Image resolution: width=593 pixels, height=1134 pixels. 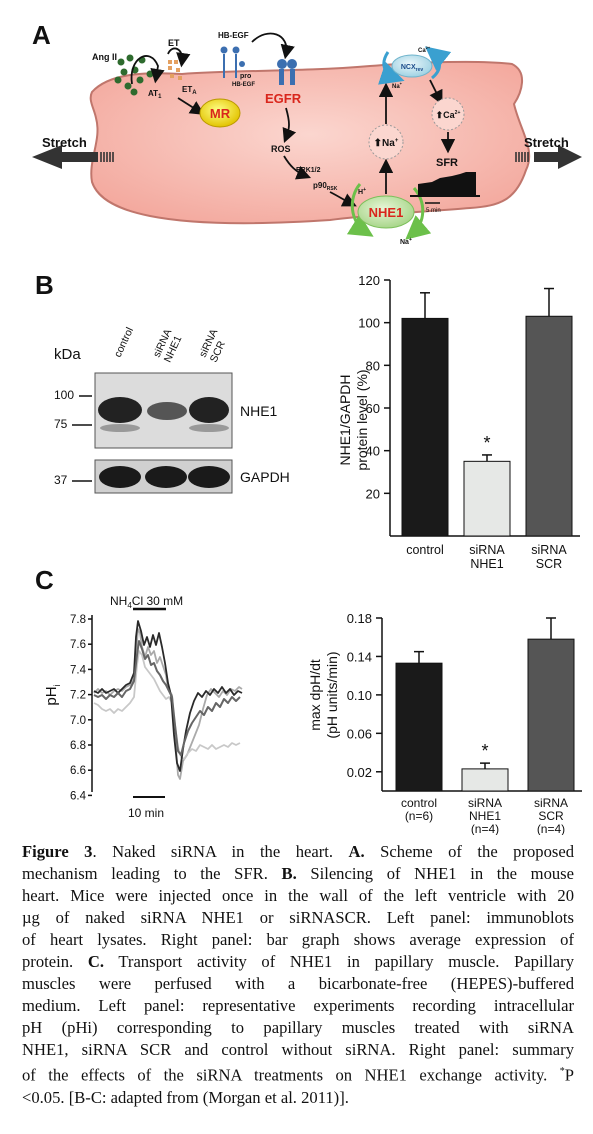 What do you see at coordinates (64, 142) in the screenshot?
I see `stretch-left-label: Stretch` at bounding box center [64, 142].